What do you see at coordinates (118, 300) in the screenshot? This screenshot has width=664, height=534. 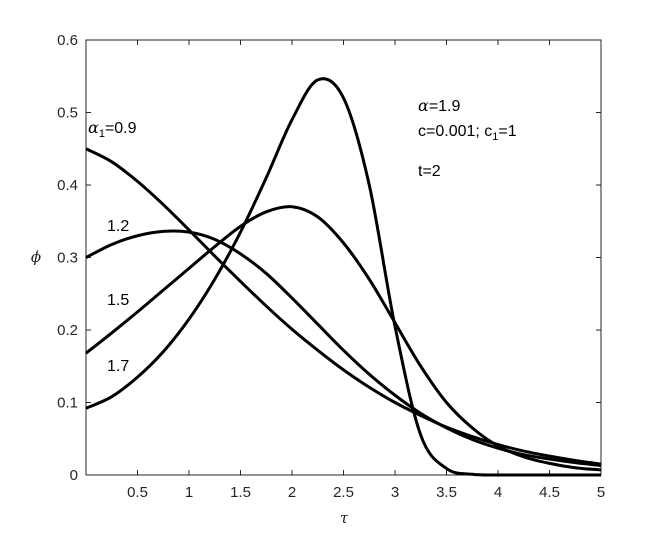 I see `curve-label-1.5: 1.5` at bounding box center [118, 300].